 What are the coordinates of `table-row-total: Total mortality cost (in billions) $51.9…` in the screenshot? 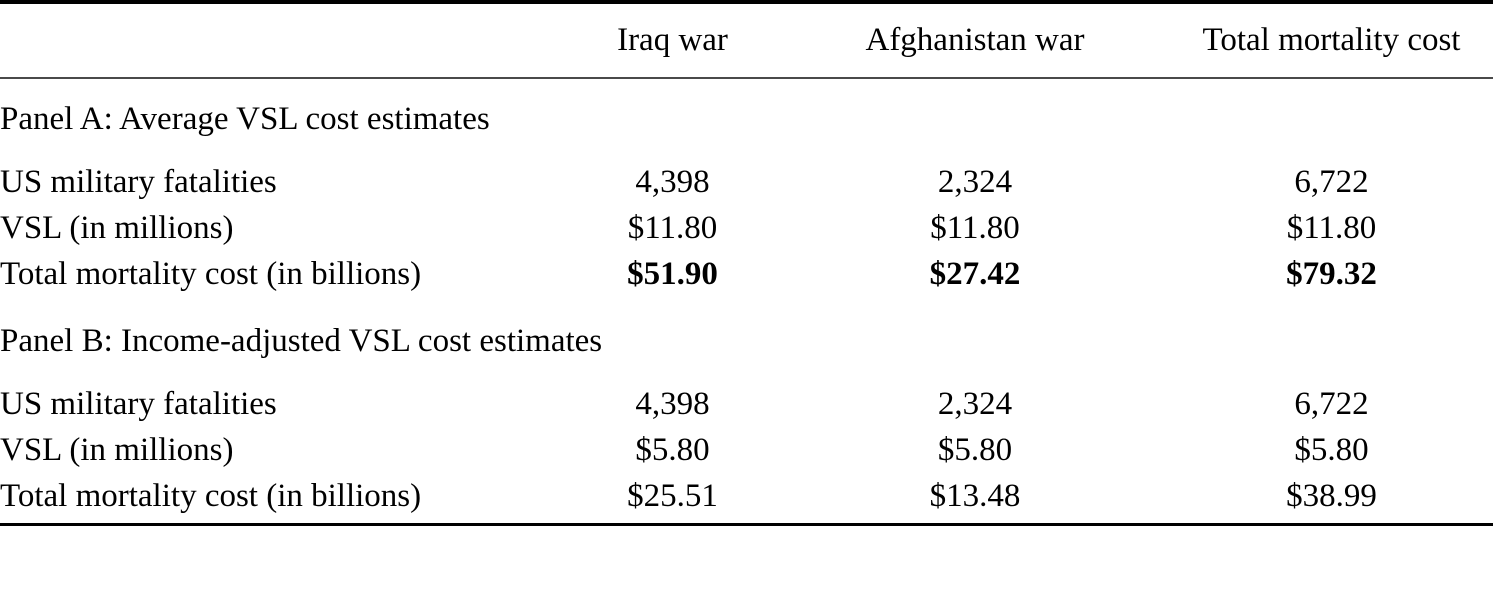 It's located at (746, 276).